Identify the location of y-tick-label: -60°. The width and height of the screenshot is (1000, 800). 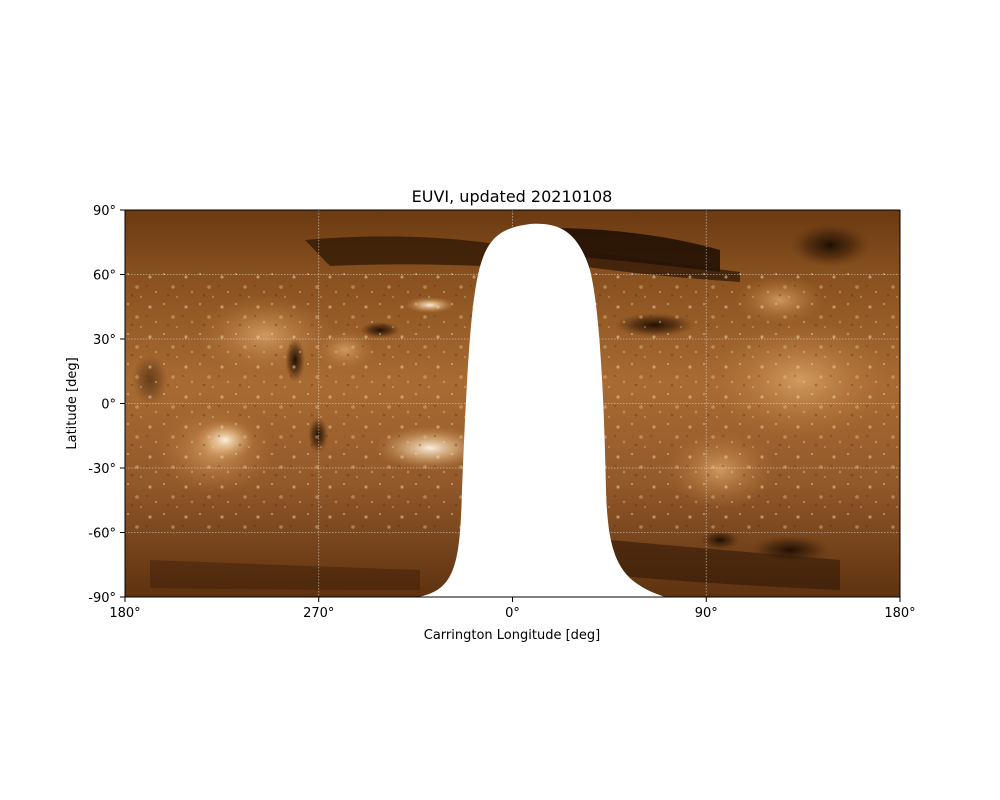
(102, 534).